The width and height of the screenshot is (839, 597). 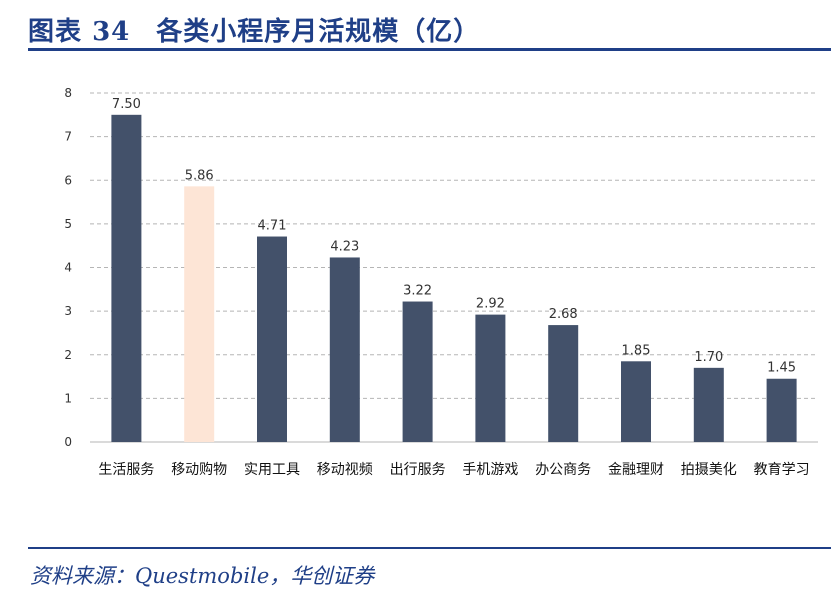 I want to click on value-label: 2.92, so click(x=490, y=304).